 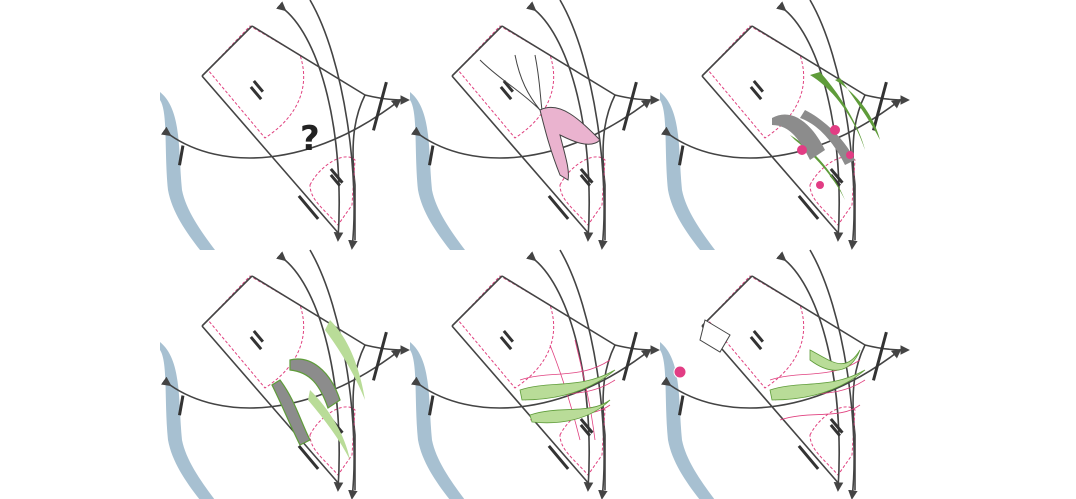 What do you see at coordinates (680, 372) in the screenshot?
I see `pink-node` at bounding box center [680, 372].